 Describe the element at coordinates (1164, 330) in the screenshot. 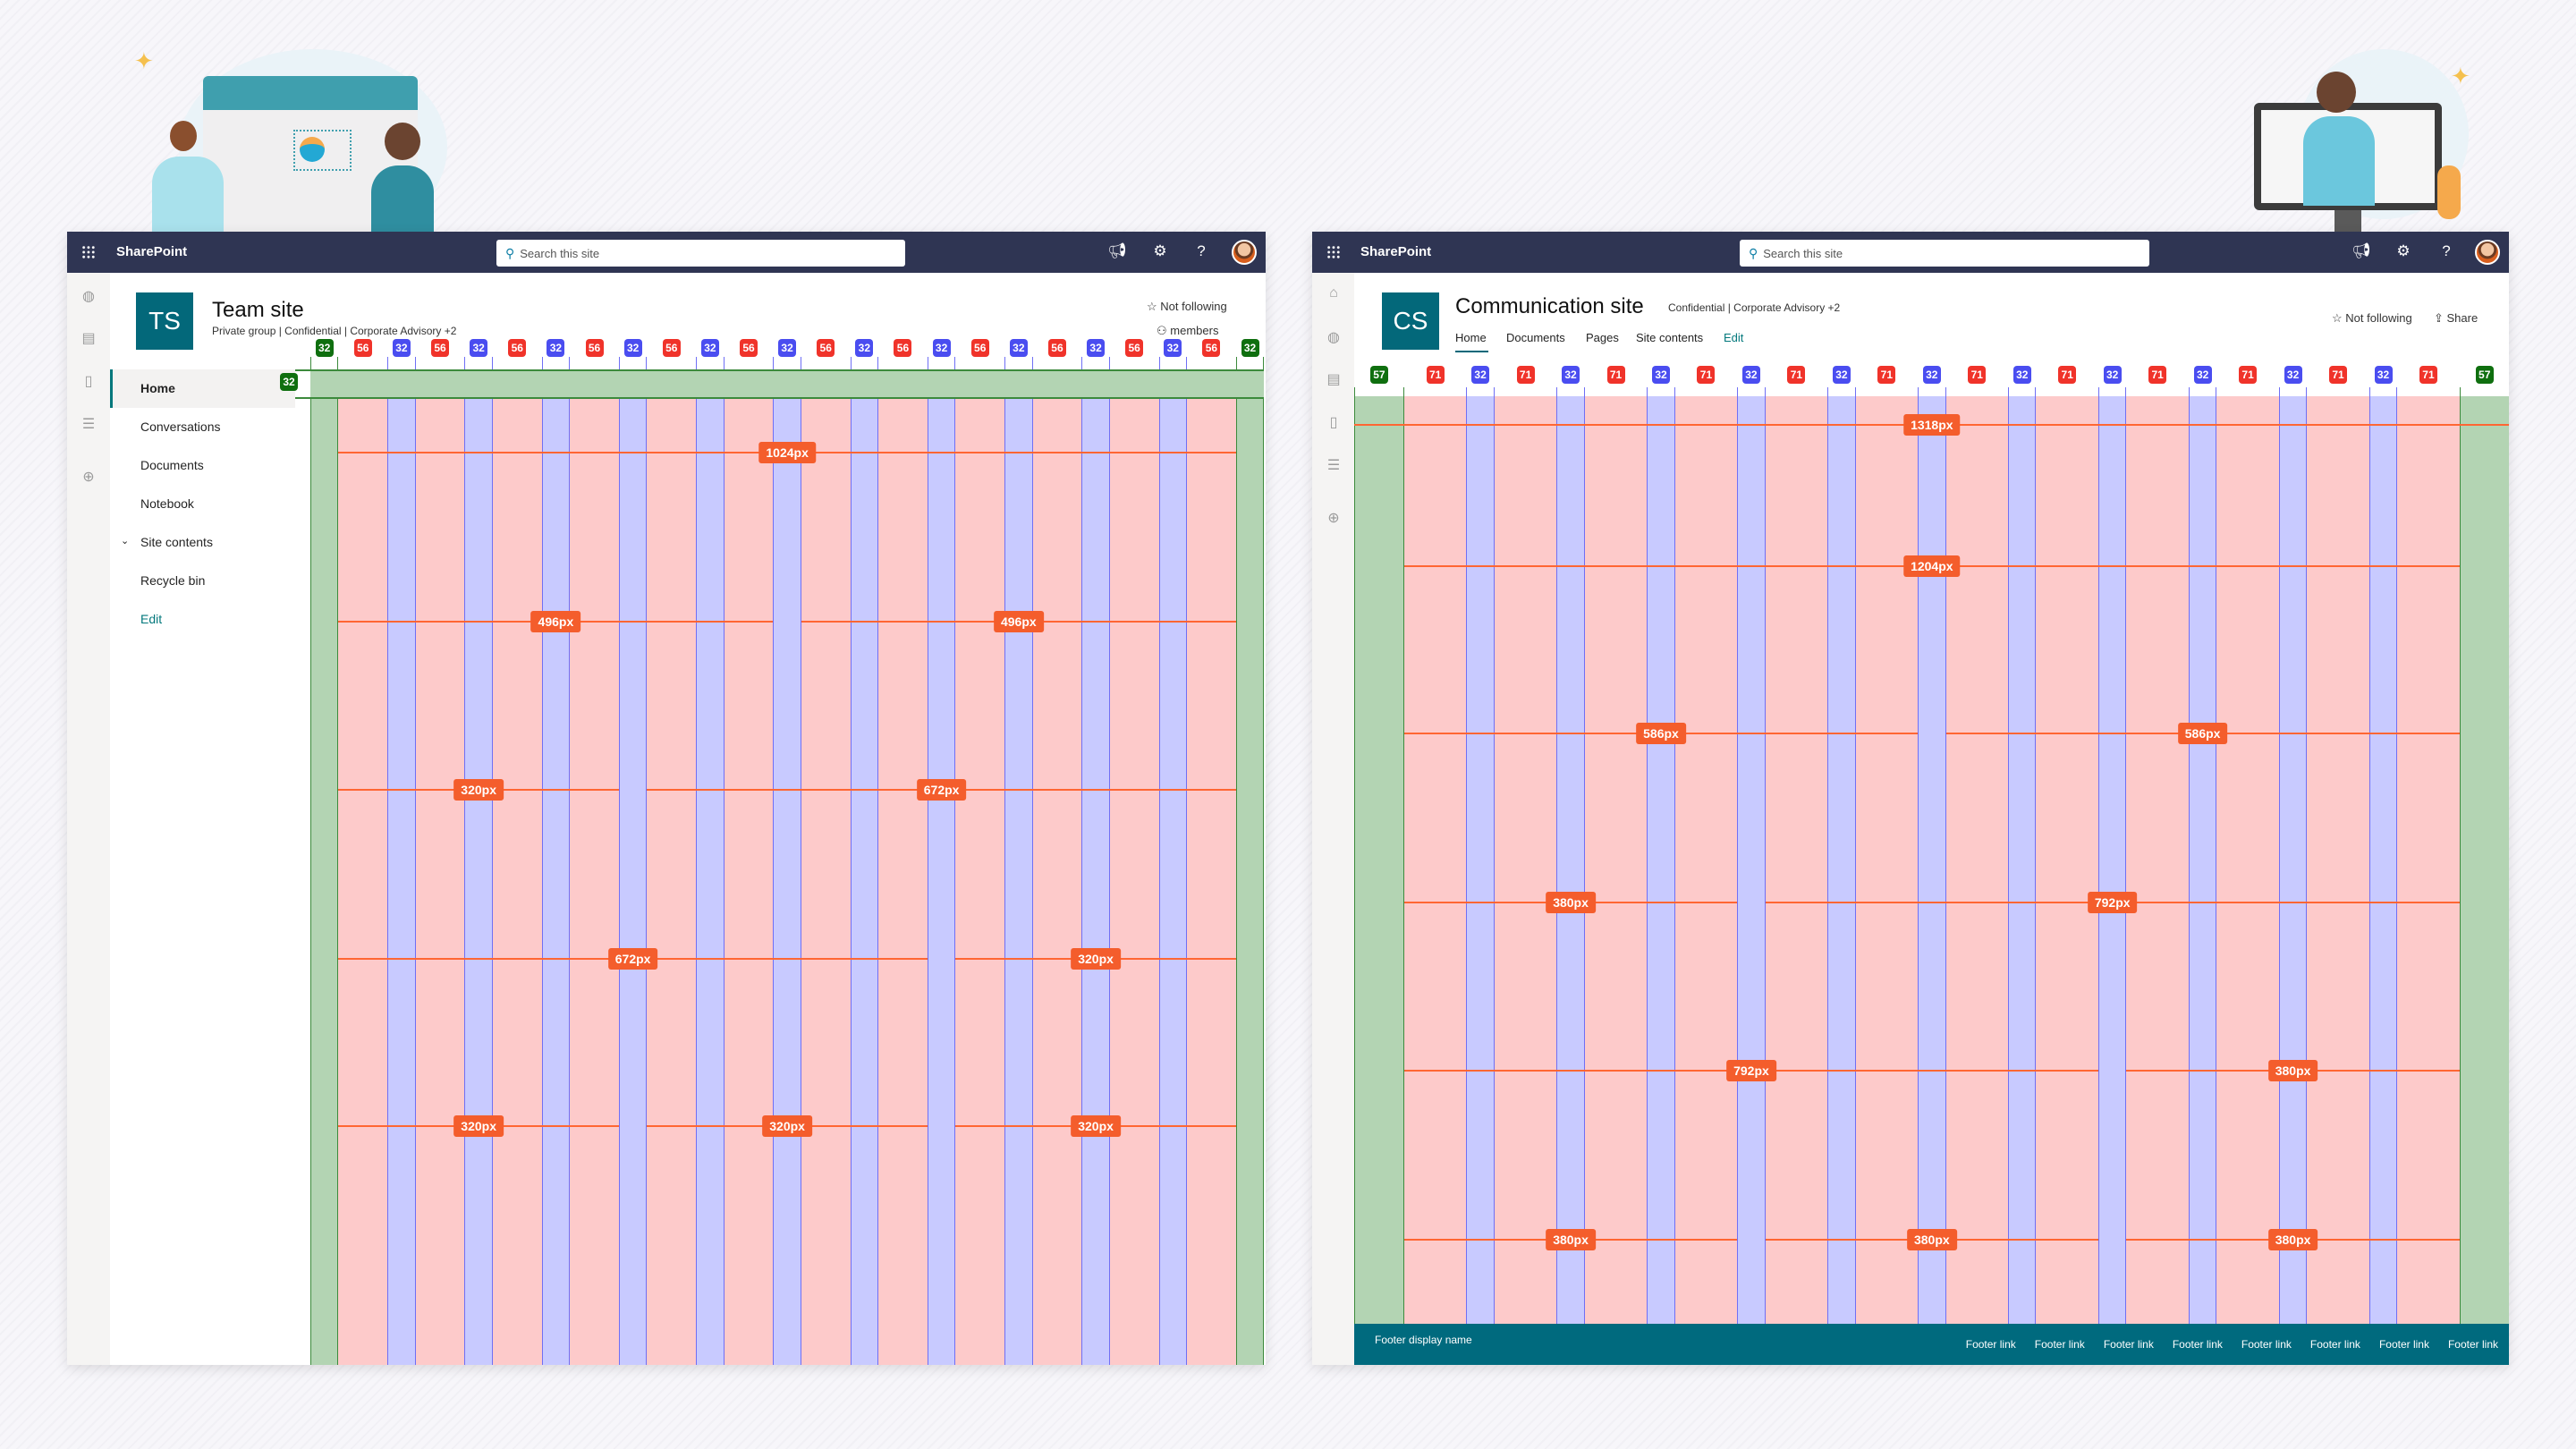

I see `person-icon: ⚇` at that location.